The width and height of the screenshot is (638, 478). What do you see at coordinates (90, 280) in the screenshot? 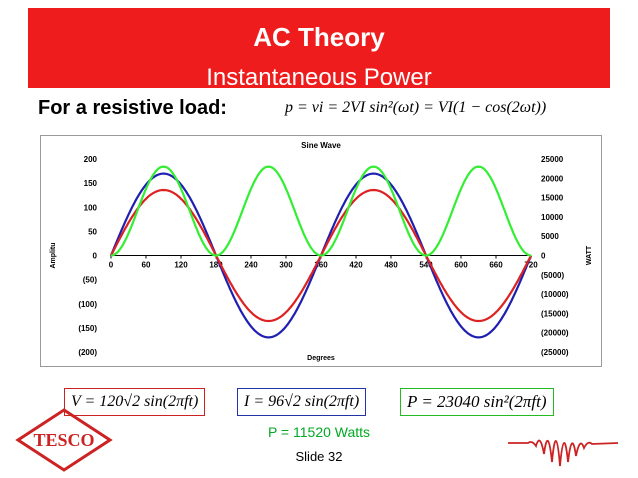
I see `y-tick-label: (50)` at bounding box center [90, 280].